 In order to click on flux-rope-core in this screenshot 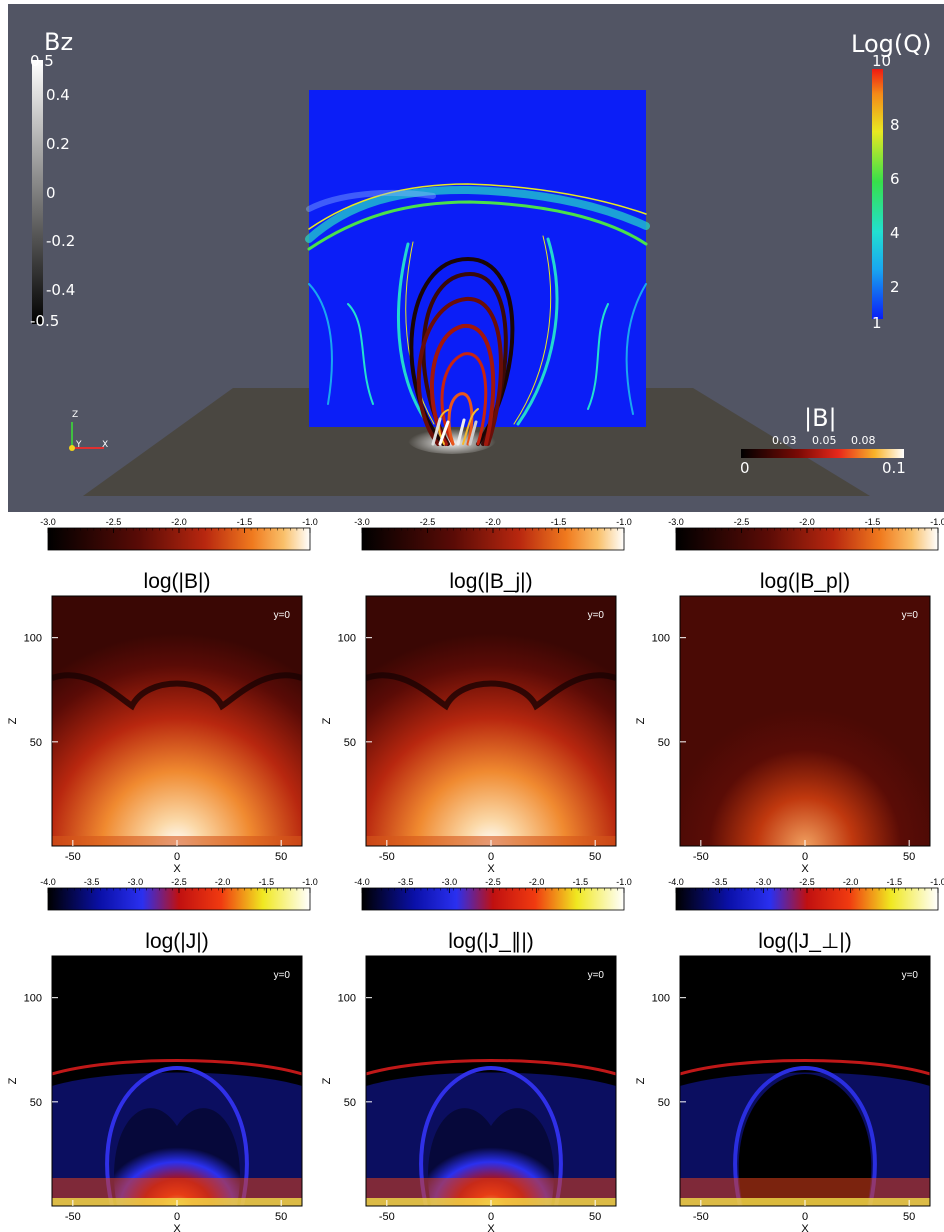, I will do `click(805, 1140)`.